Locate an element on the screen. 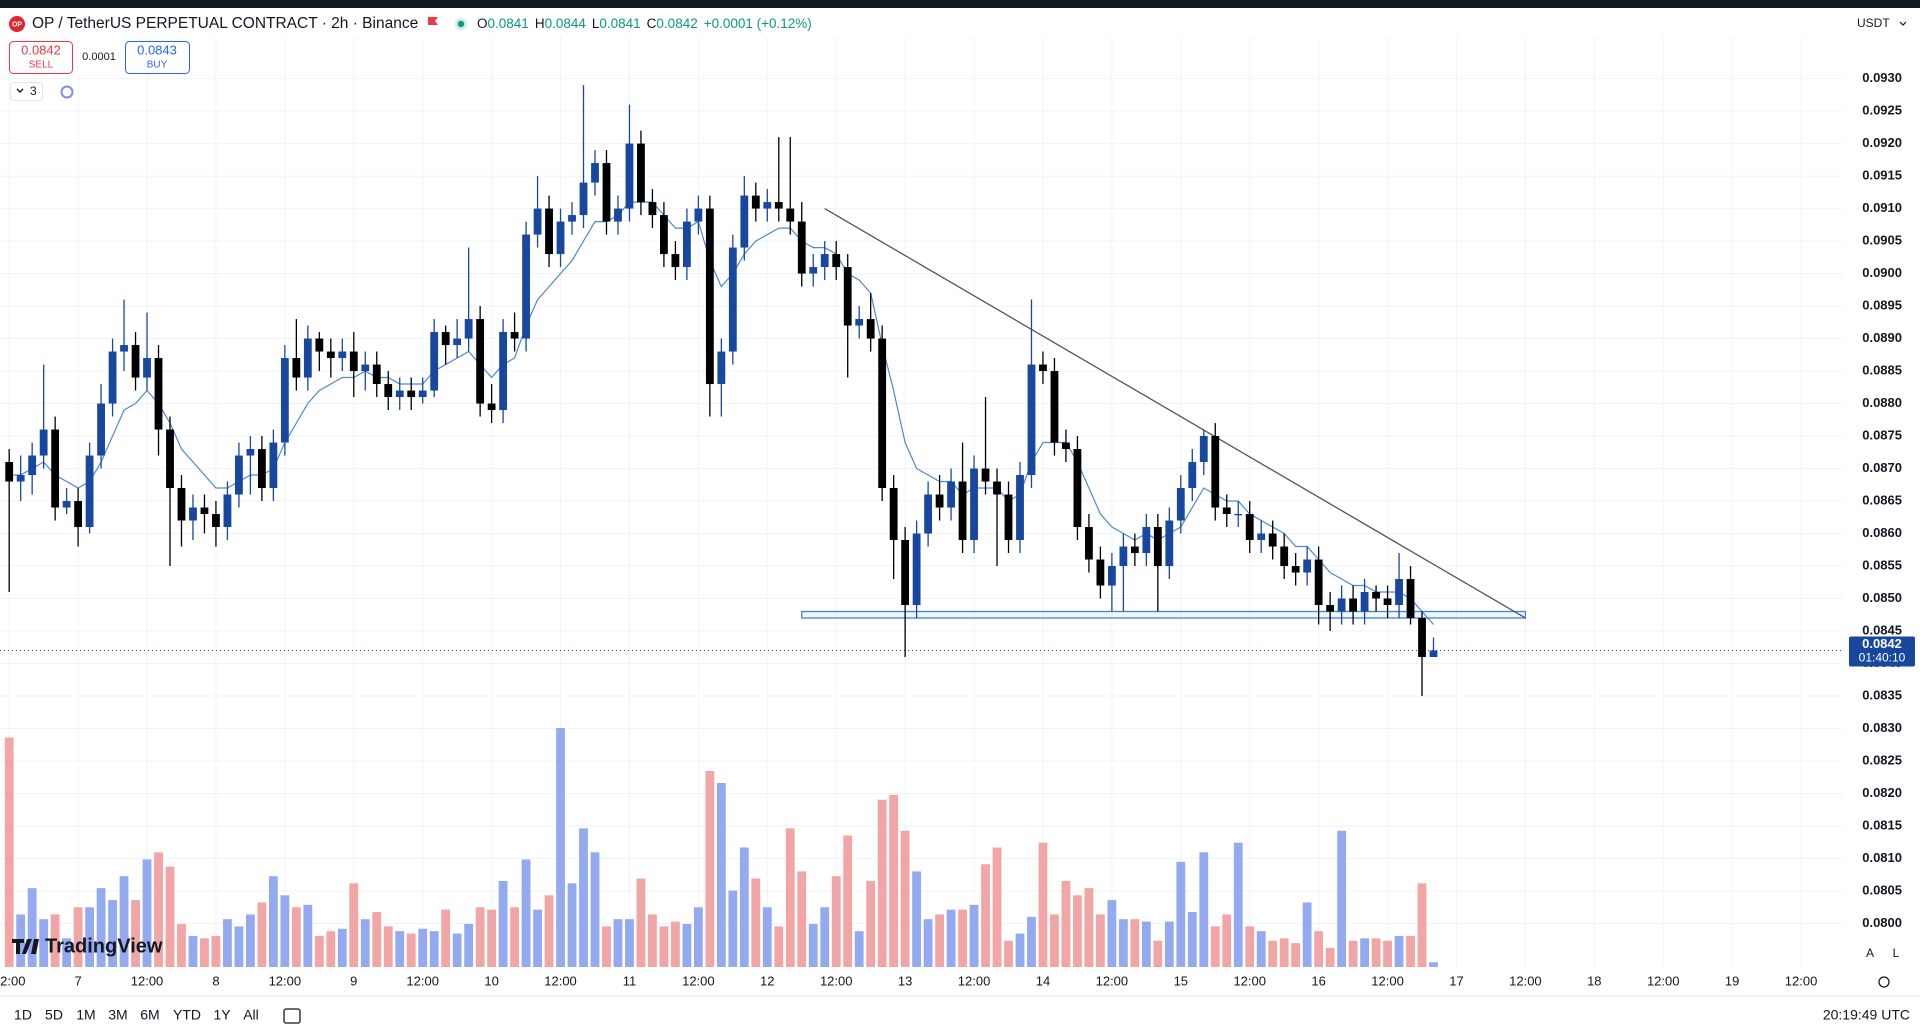  range-button: 1D is located at coordinates (23, 1015).